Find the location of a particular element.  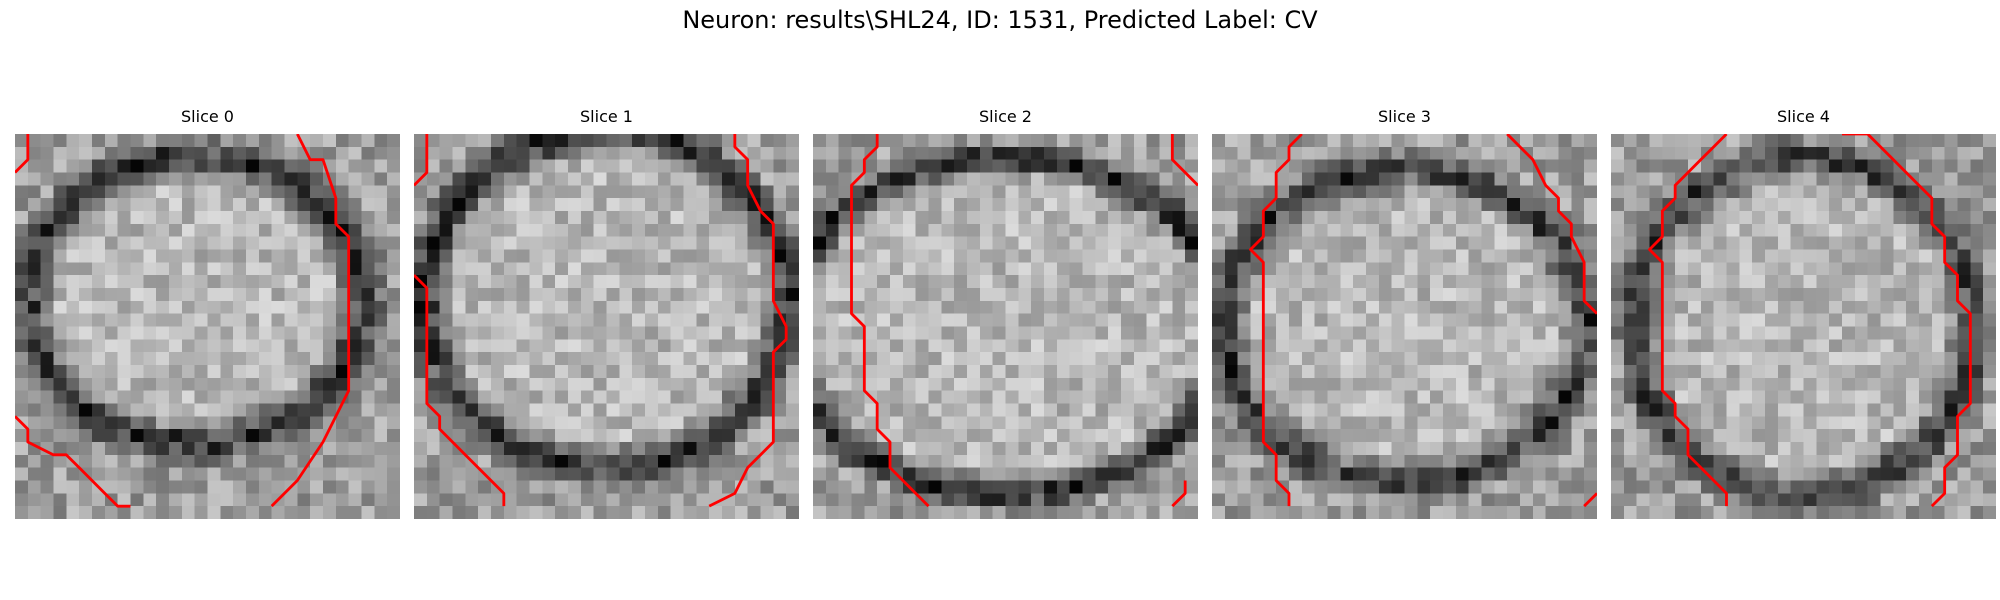

contour-line is located at coordinates (1551, 224).